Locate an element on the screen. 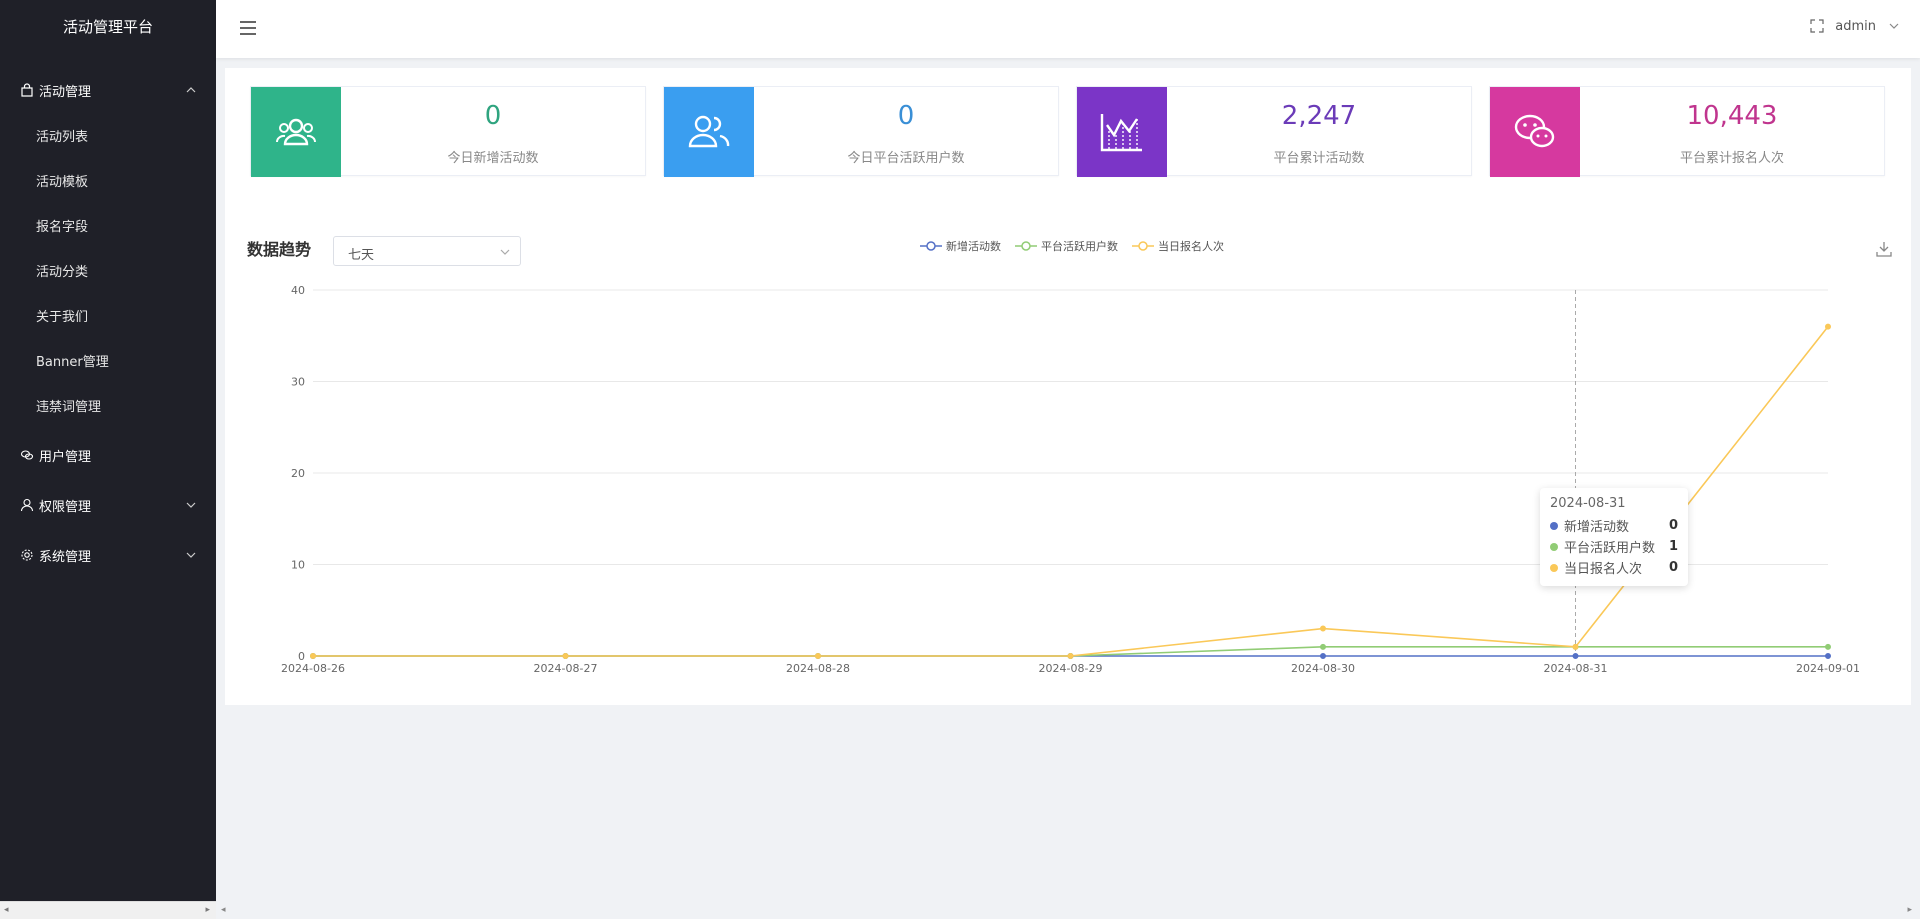  chart-tooltip: 2024-08-31 新增活动数 0 平台活跃用户数 1 当日报名人次 0 is located at coordinates (1614, 537).